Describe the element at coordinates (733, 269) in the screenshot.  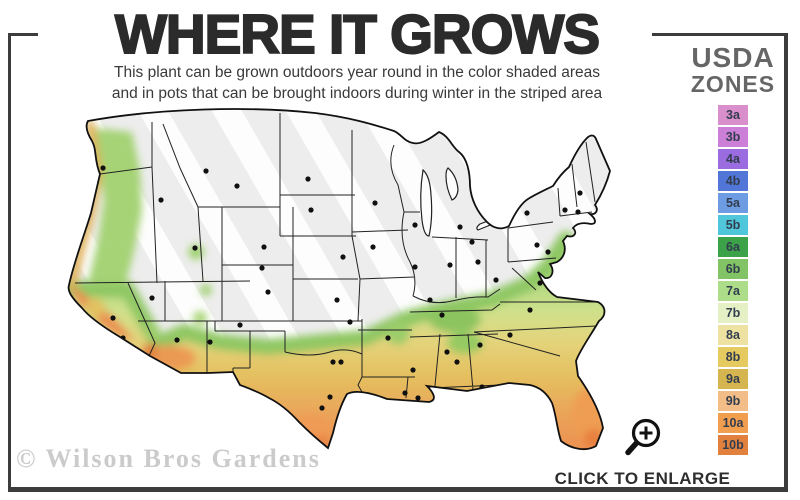
I see `legend-zone-6b: 6b` at that location.